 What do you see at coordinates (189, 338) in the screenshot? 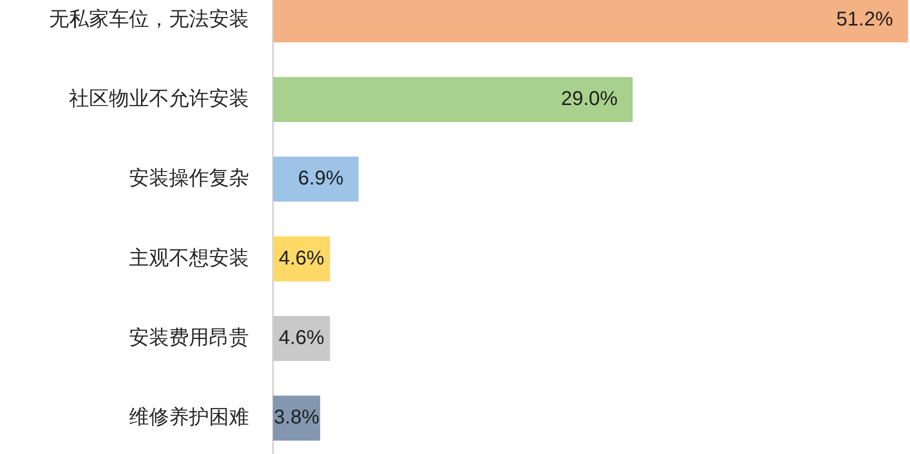
I see `y-tick-label: 安装费用昂贵` at bounding box center [189, 338].